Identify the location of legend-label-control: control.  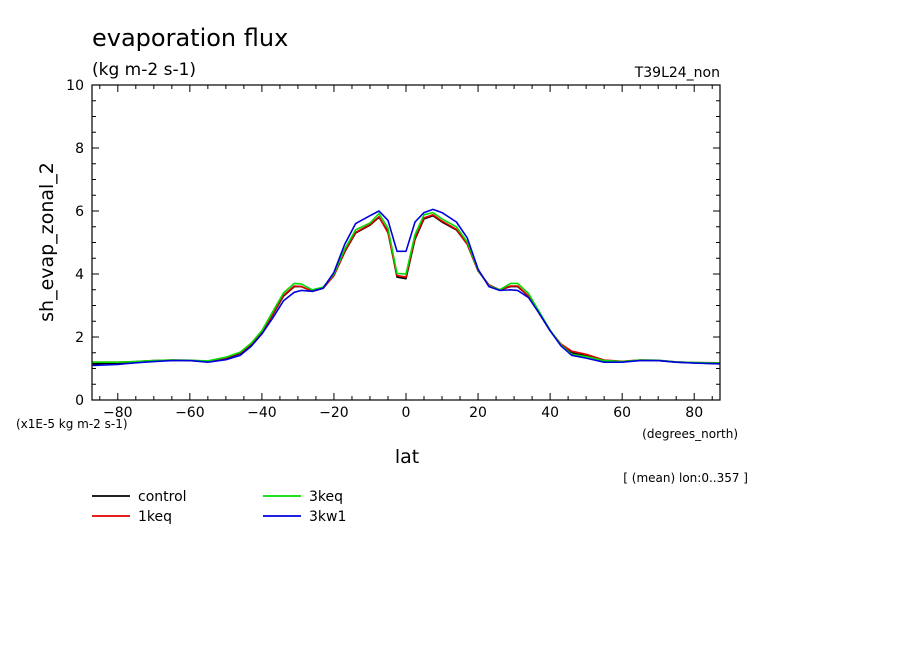
(162, 497).